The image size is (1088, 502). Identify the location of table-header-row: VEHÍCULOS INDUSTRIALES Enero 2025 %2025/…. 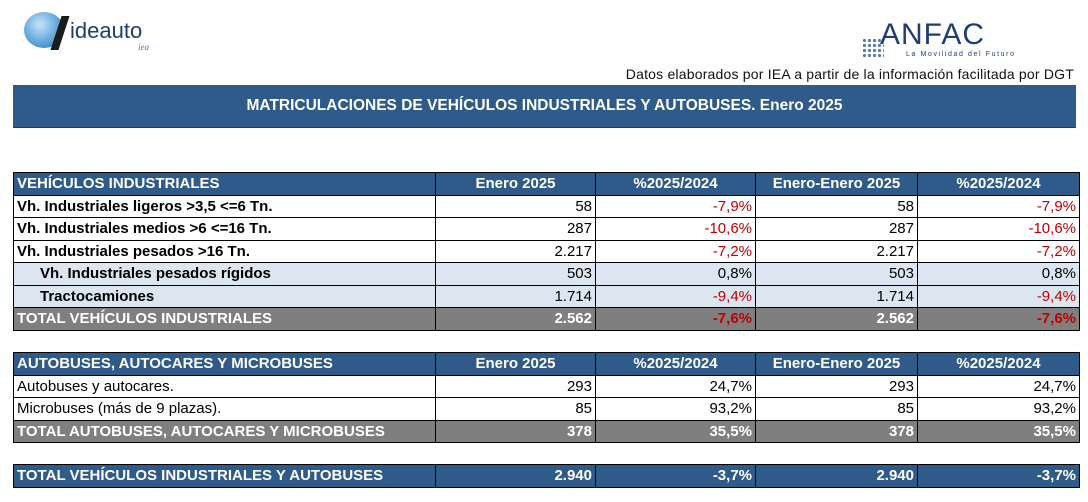
(546, 184).